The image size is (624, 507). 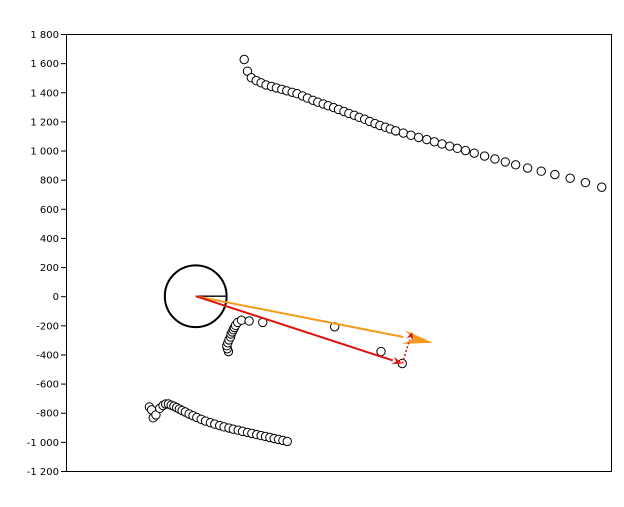 I want to click on orange-arrow-head, so click(x=417, y=337).